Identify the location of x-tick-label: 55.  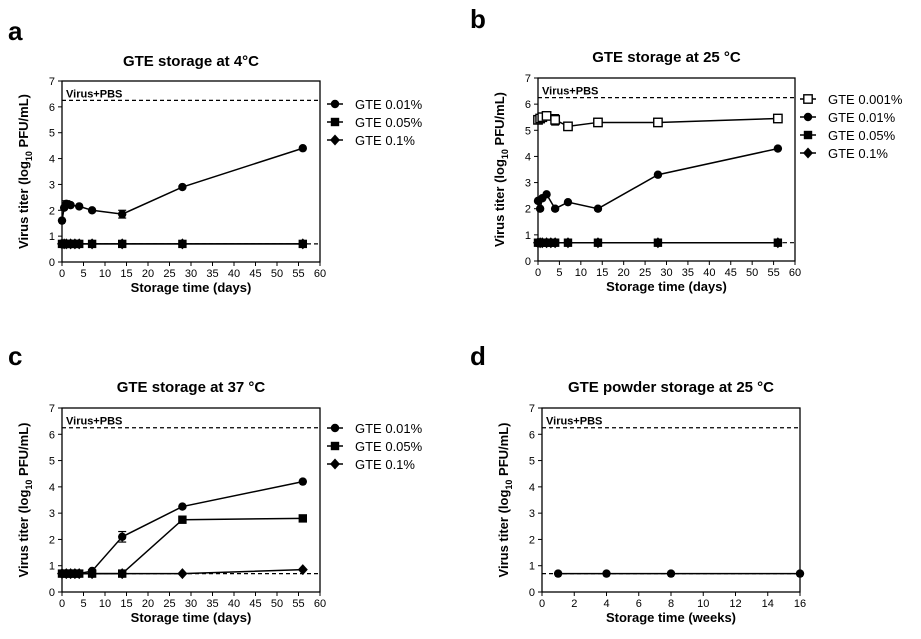
(773, 273).